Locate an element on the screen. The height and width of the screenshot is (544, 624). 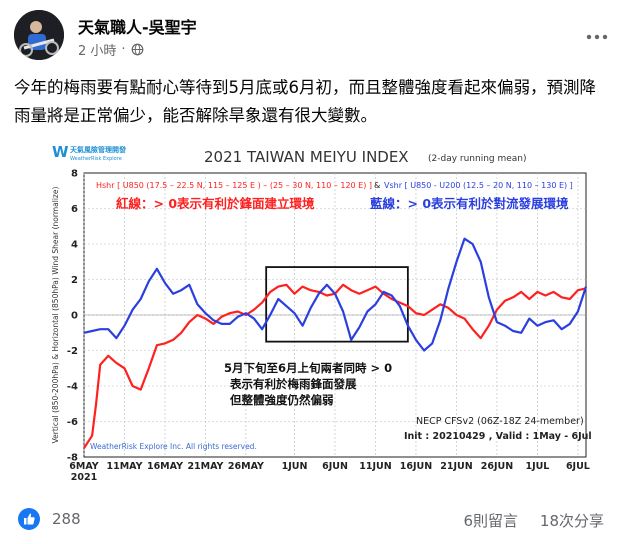
x-tick-label: 21MAY is located at coordinates (205, 466).